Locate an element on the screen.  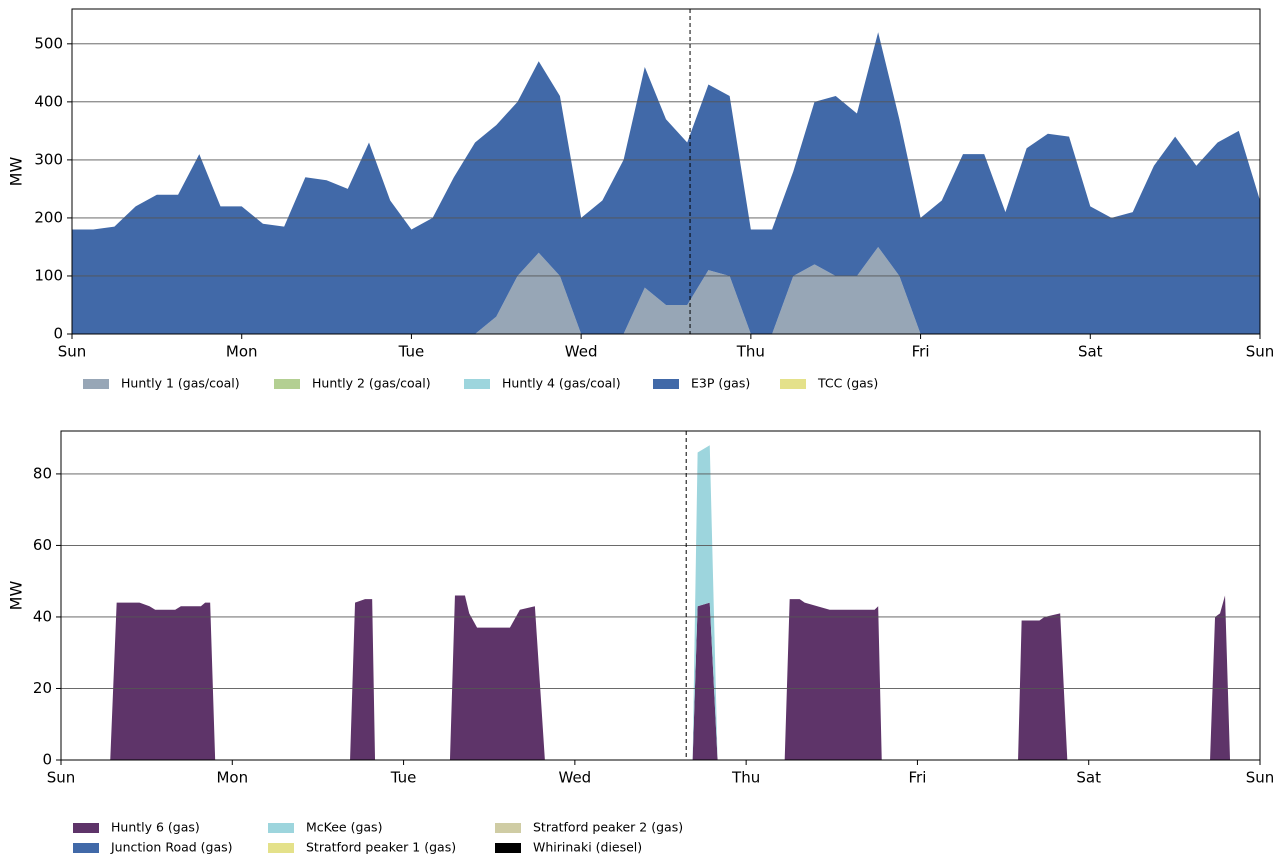
y-tick-label: 80 is located at coordinates (42, 473).